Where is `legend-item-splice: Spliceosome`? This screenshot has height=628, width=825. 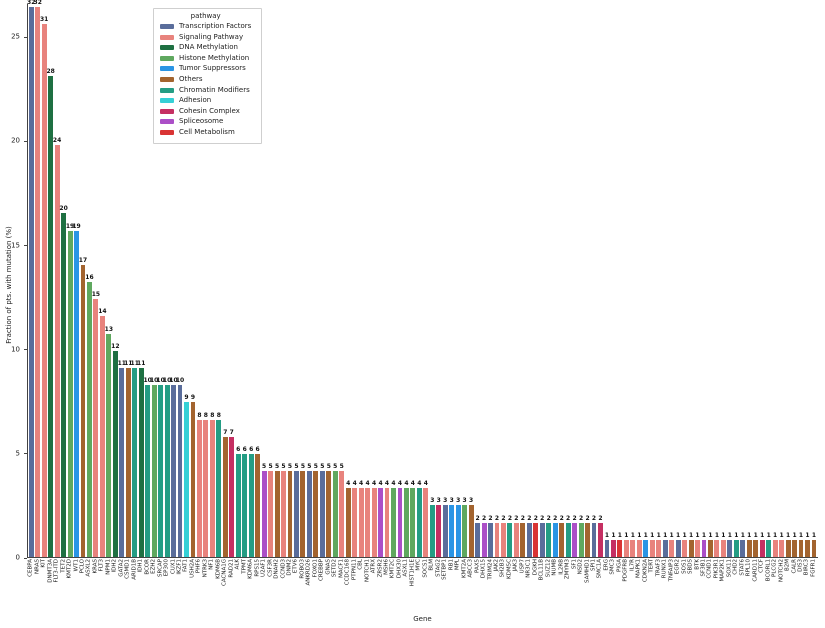
legend-item-splice: Spliceosome is located at coordinates (205, 121).